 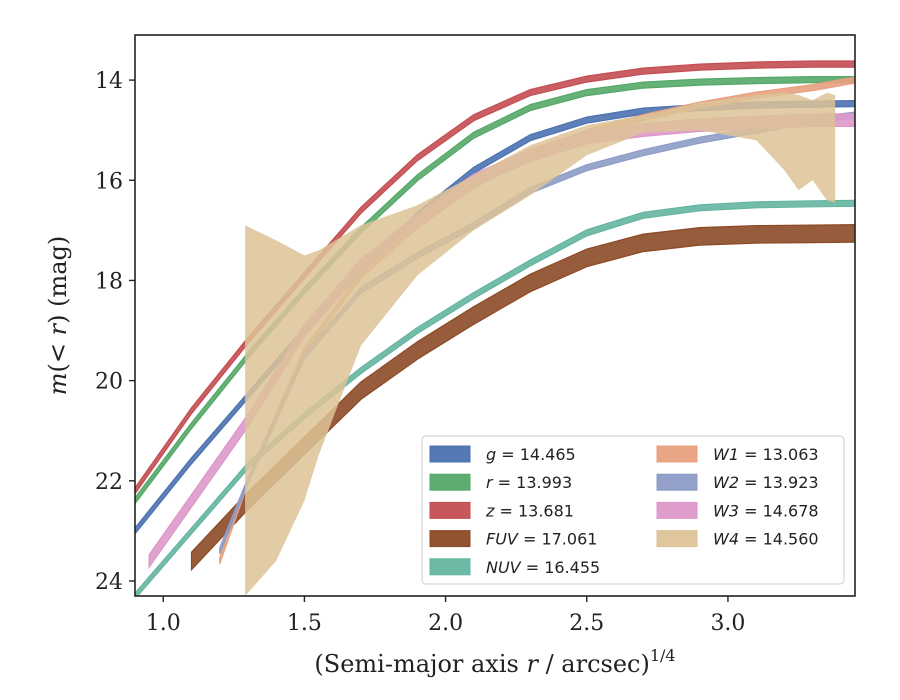 What do you see at coordinates (766, 482) in the screenshot?
I see `legend-label-w2: W2 = 13.923` at bounding box center [766, 482].